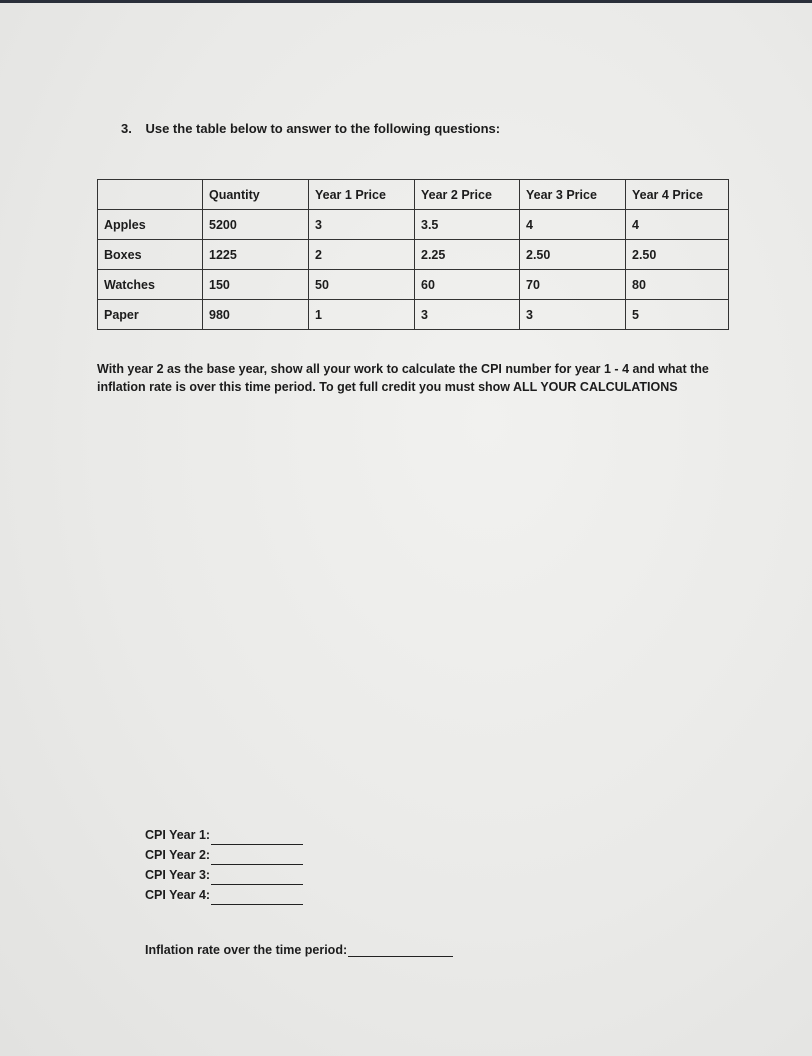  I want to click on table-cell: Boxes, so click(150, 254).